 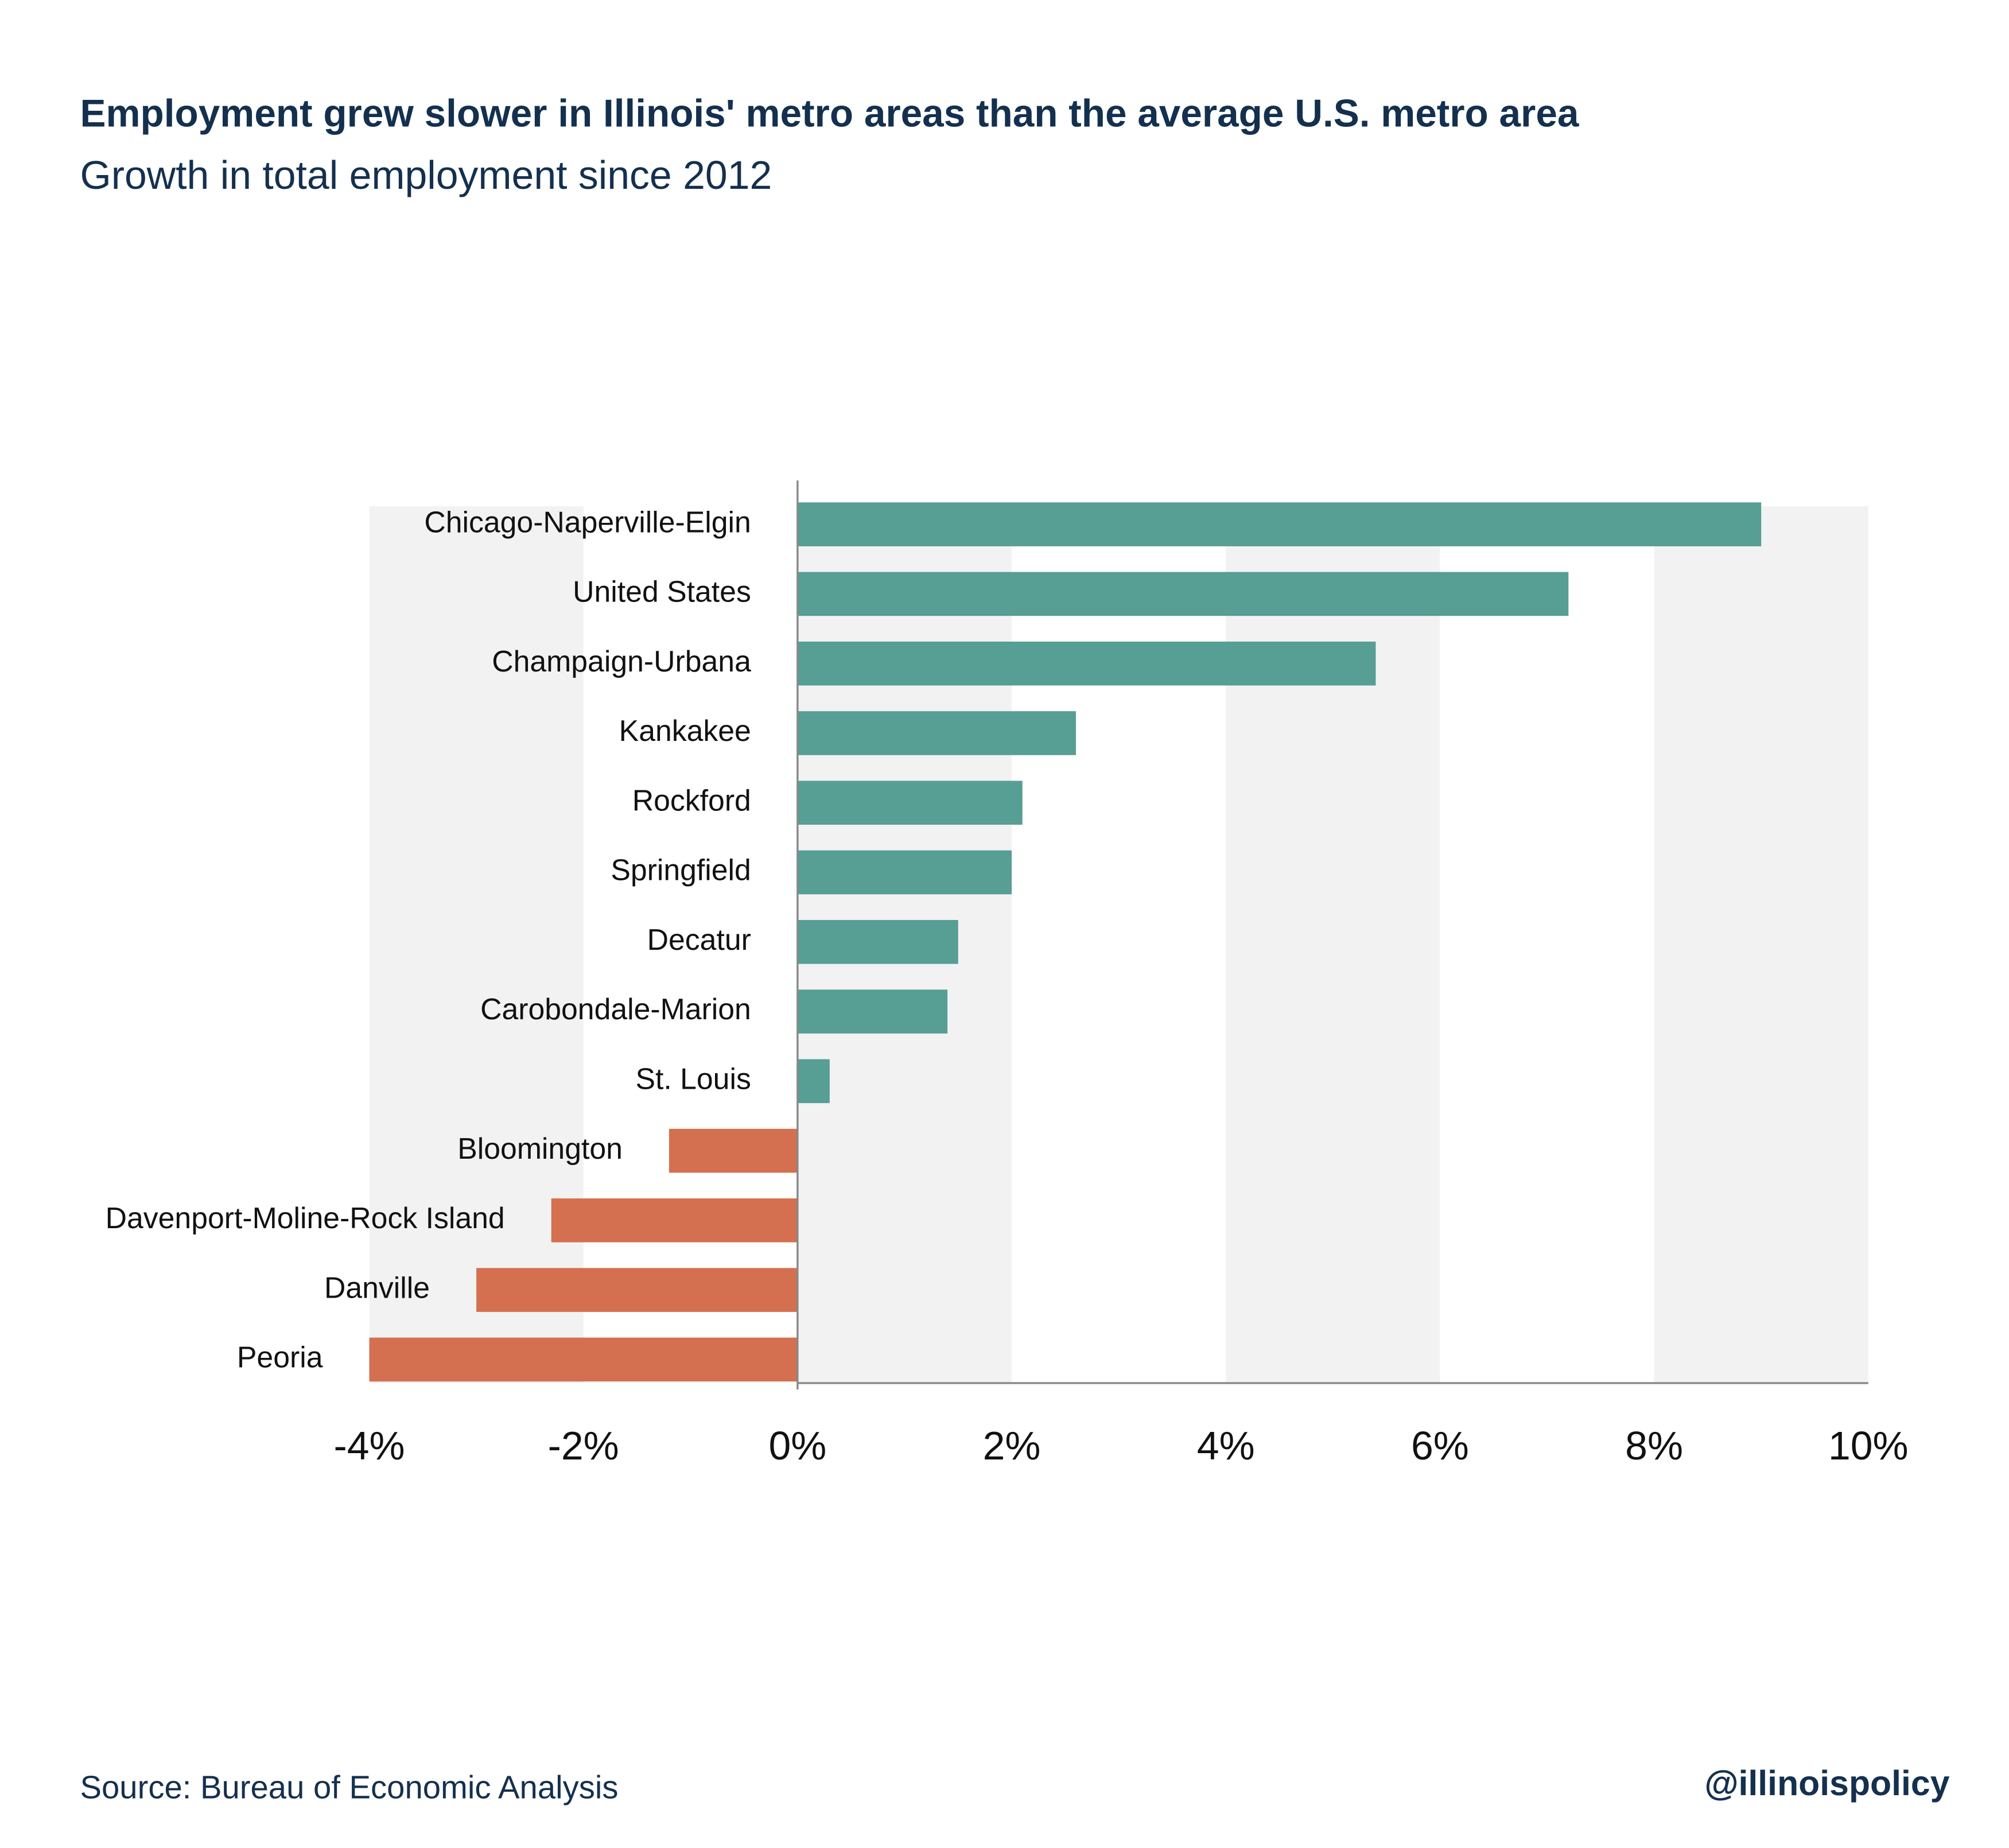 What do you see at coordinates (797, 1445) in the screenshot?
I see `x-tick-label: 0%` at bounding box center [797, 1445].